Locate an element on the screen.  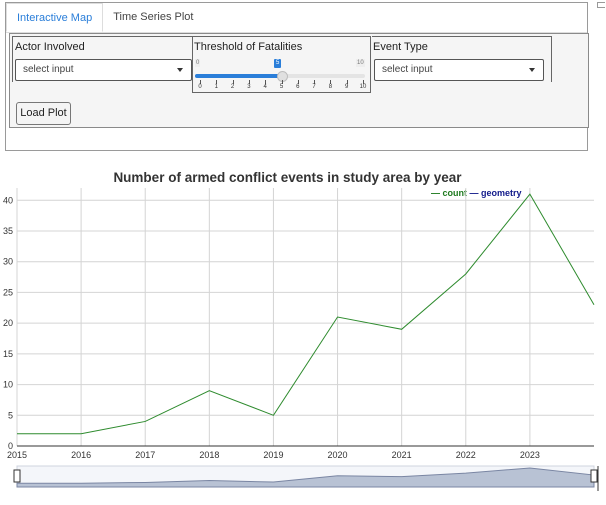
event-control-group: Event Type select input is located at coordinates (462, 59).